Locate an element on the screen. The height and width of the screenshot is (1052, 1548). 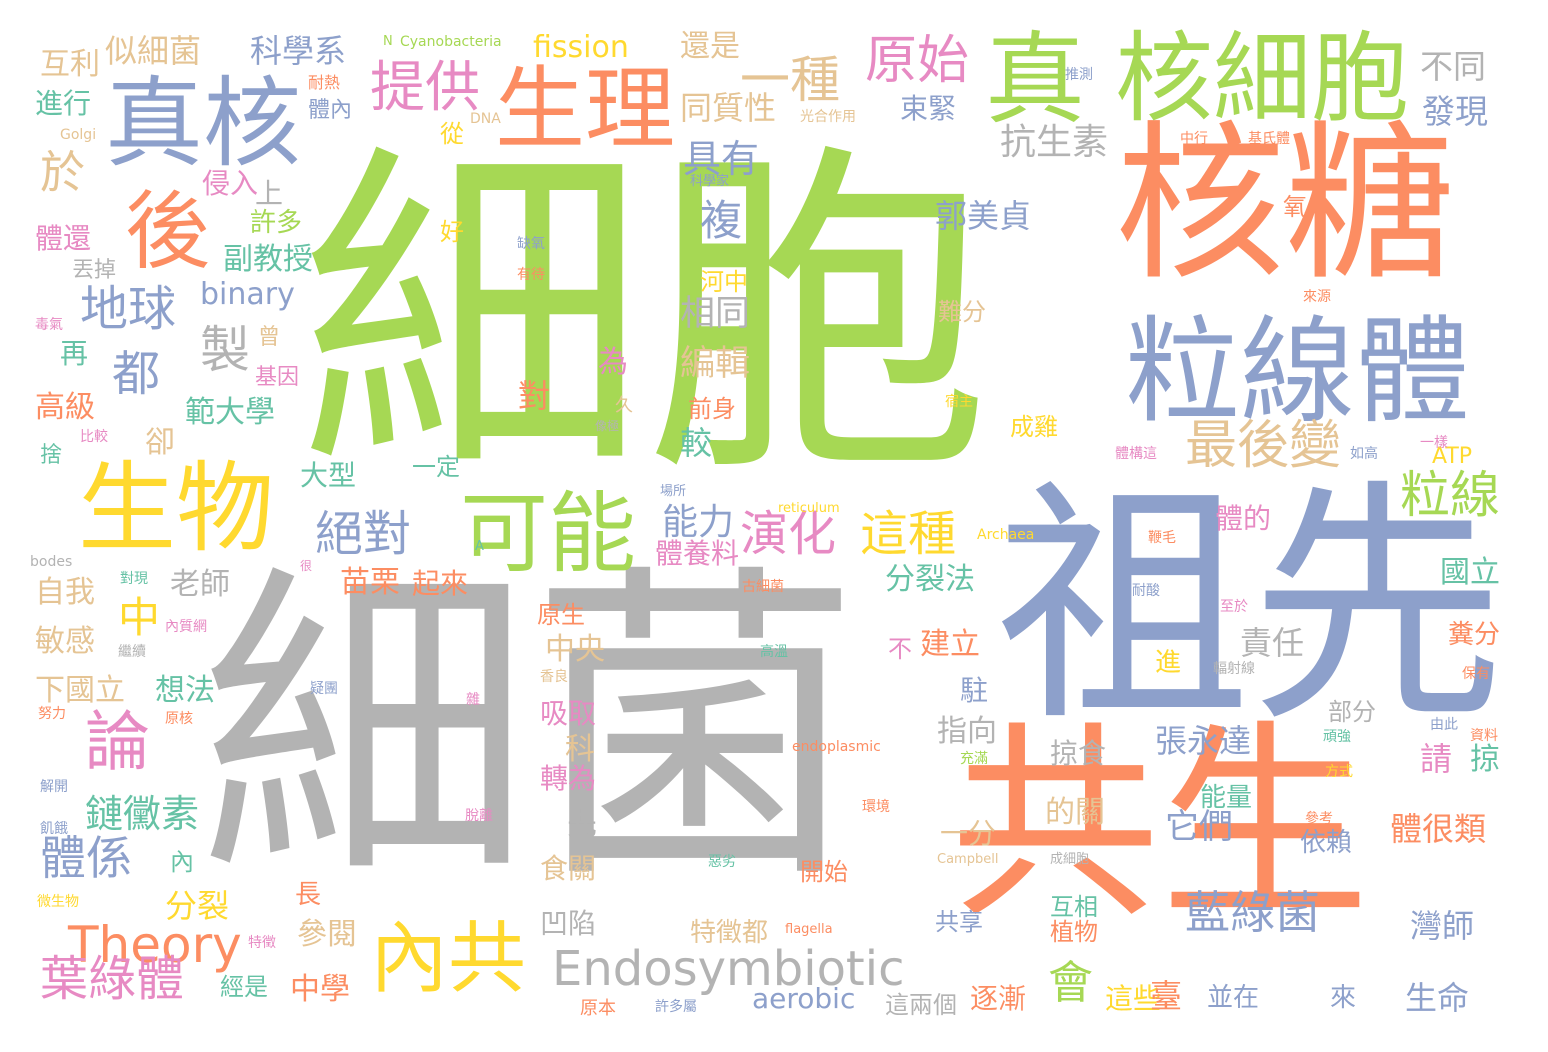
cloud-word: 脫離 is located at coordinates (479, 816).